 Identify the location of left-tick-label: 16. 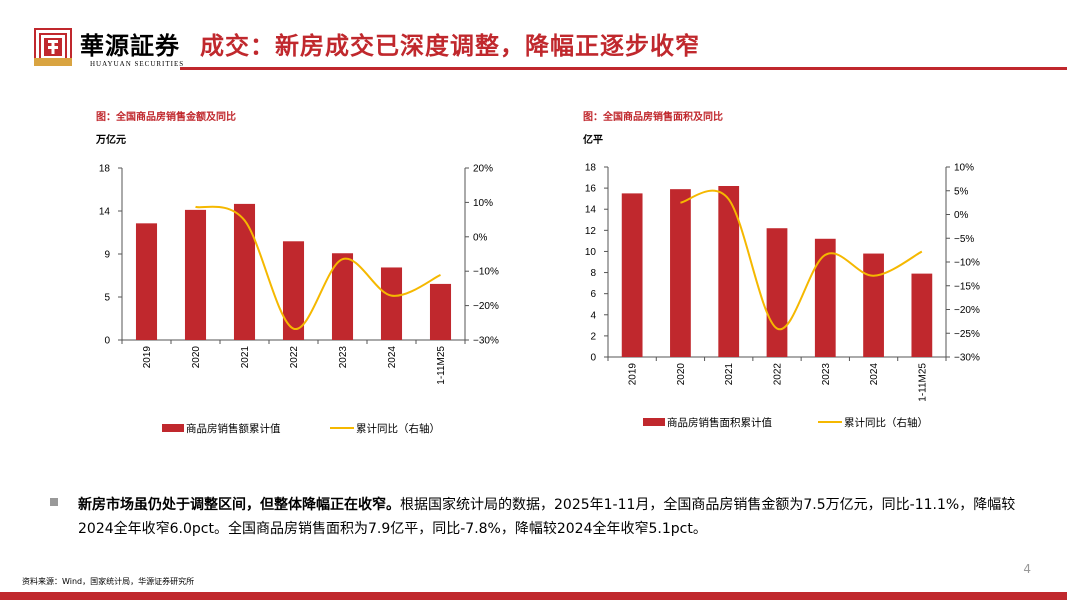
(591, 189).